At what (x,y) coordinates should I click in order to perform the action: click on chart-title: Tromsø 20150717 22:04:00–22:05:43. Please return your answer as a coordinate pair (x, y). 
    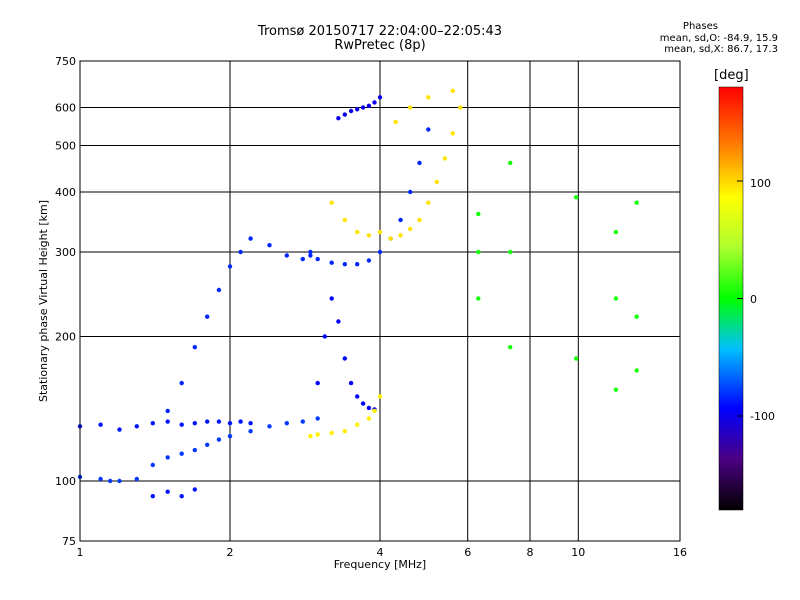
    Looking at the image, I should click on (380, 31).